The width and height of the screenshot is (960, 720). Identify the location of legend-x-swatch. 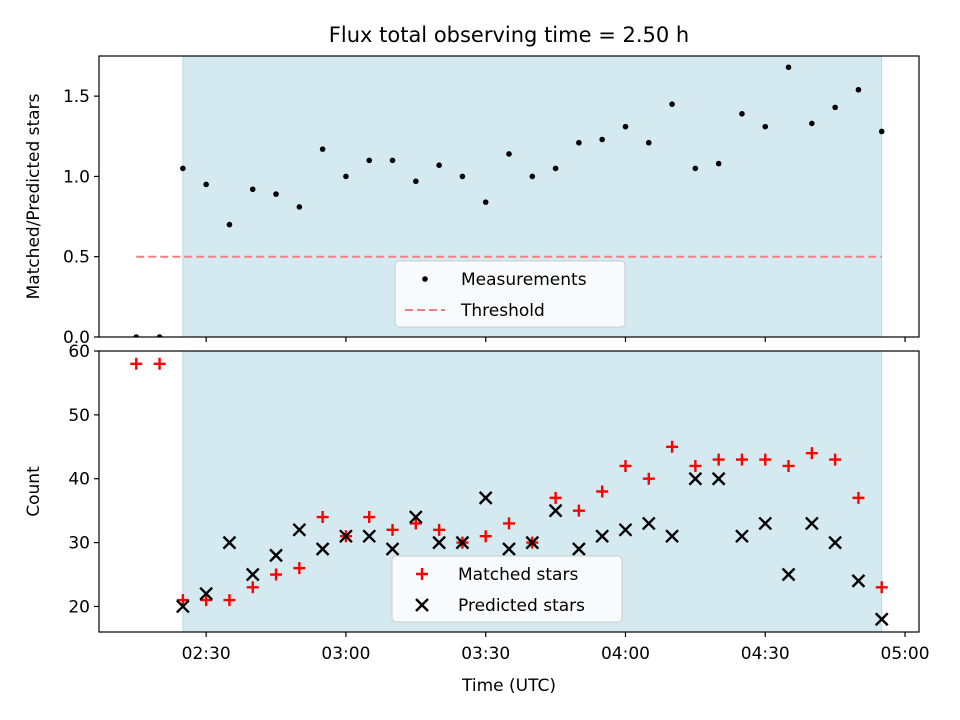
(422, 605).